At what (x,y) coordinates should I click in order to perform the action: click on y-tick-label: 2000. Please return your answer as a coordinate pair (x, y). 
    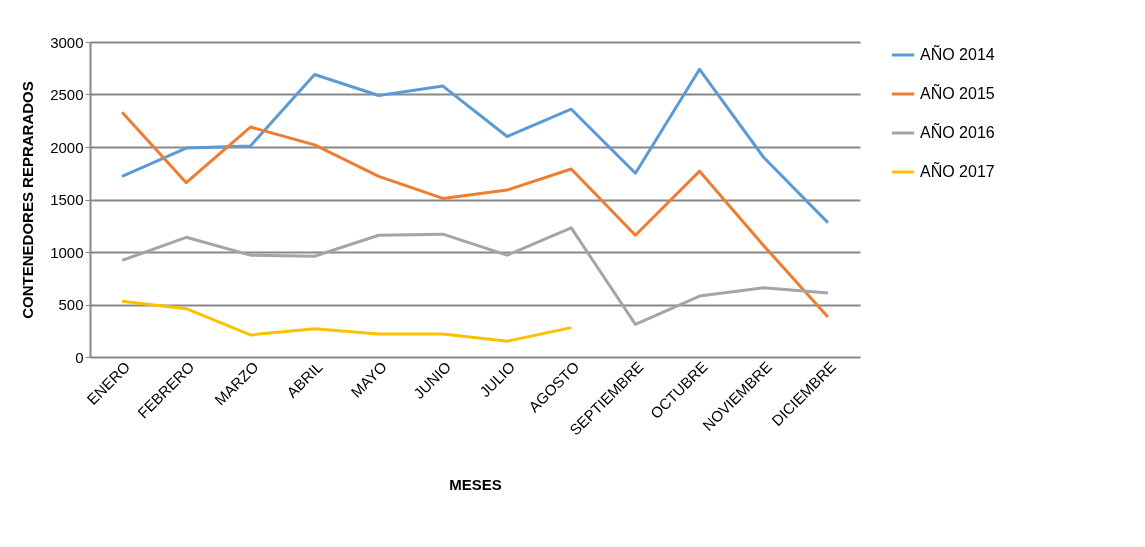
    Looking at the image, I should click on (67, 147).